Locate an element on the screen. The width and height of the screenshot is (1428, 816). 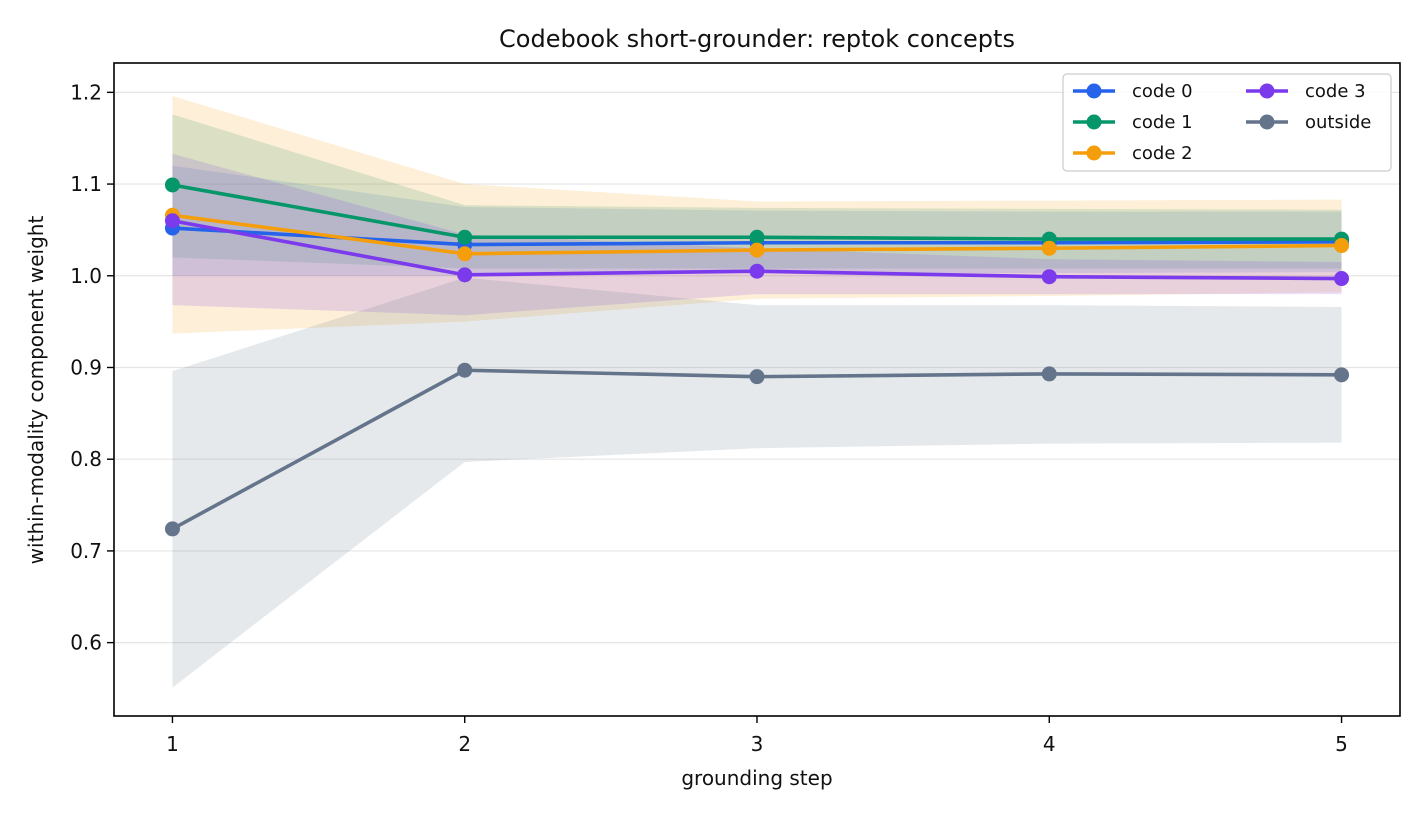
x-axis-label: grounding step is located at coordinates (756, 778).